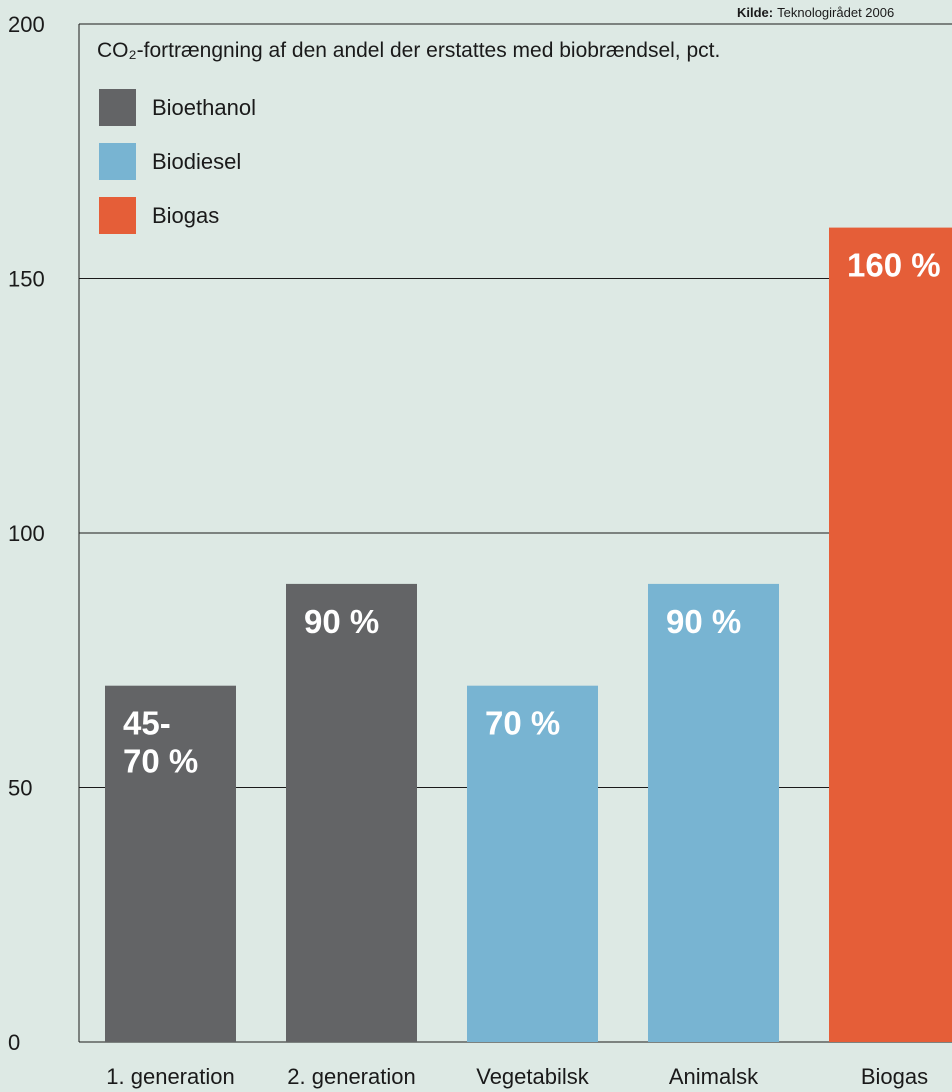 Image resolution: width=952 pixels, height=1092 pixels. What do you see at coordinates (196, 161) in the screenshot?
I see `legend-label-biodiesel: Biodiesel` at bounding box center [196, 161].